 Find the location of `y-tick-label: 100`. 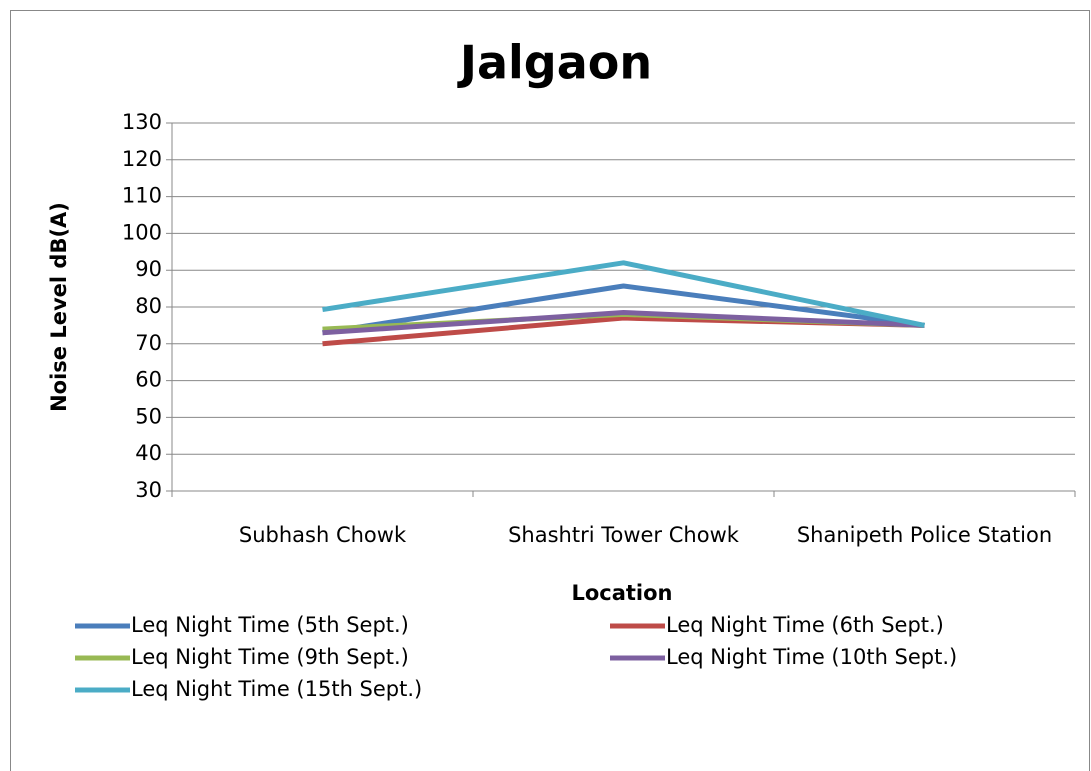

y-tick-label: 100 is located at coordinates (142, 232).